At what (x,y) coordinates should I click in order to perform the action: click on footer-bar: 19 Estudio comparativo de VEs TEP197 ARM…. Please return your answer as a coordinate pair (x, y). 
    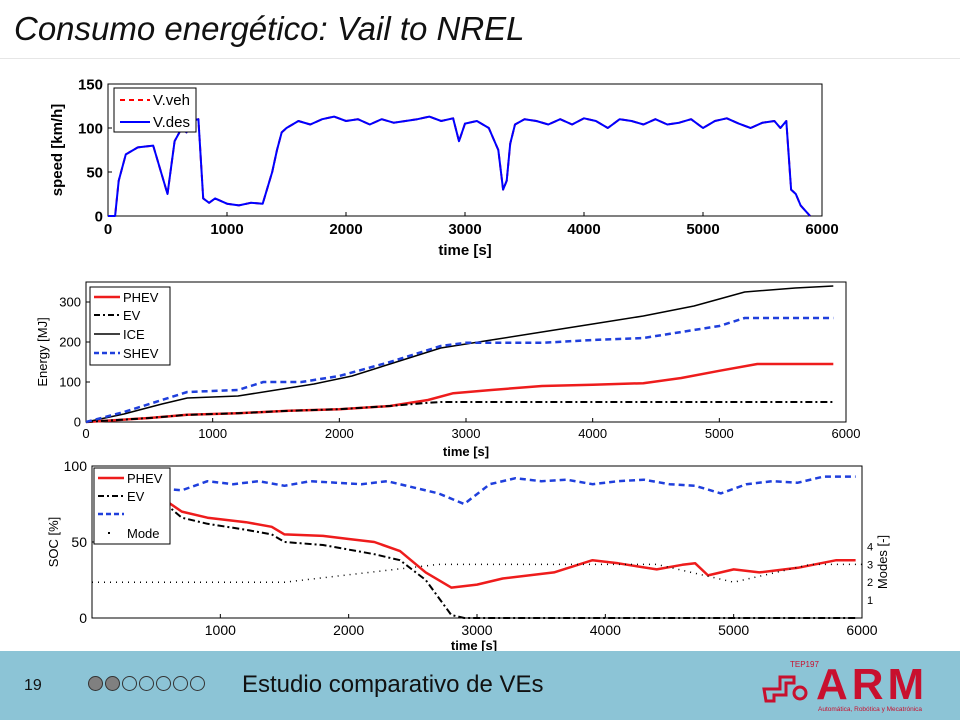
    Looking at the image, I should click on (480, 685).